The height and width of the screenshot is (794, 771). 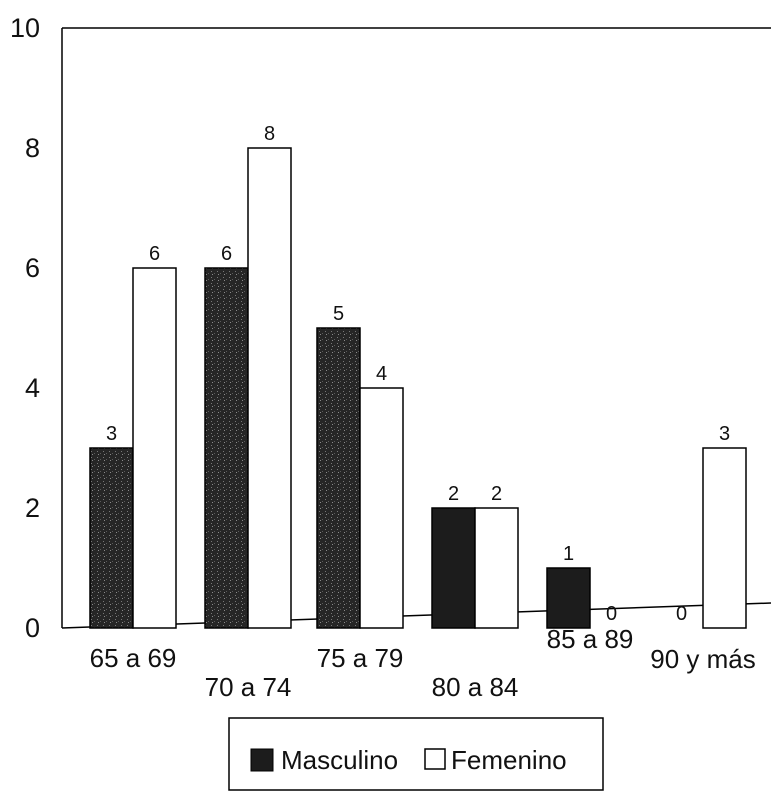 I want to click on x-category-label: 85 a 89, so click(x=590, y=639).